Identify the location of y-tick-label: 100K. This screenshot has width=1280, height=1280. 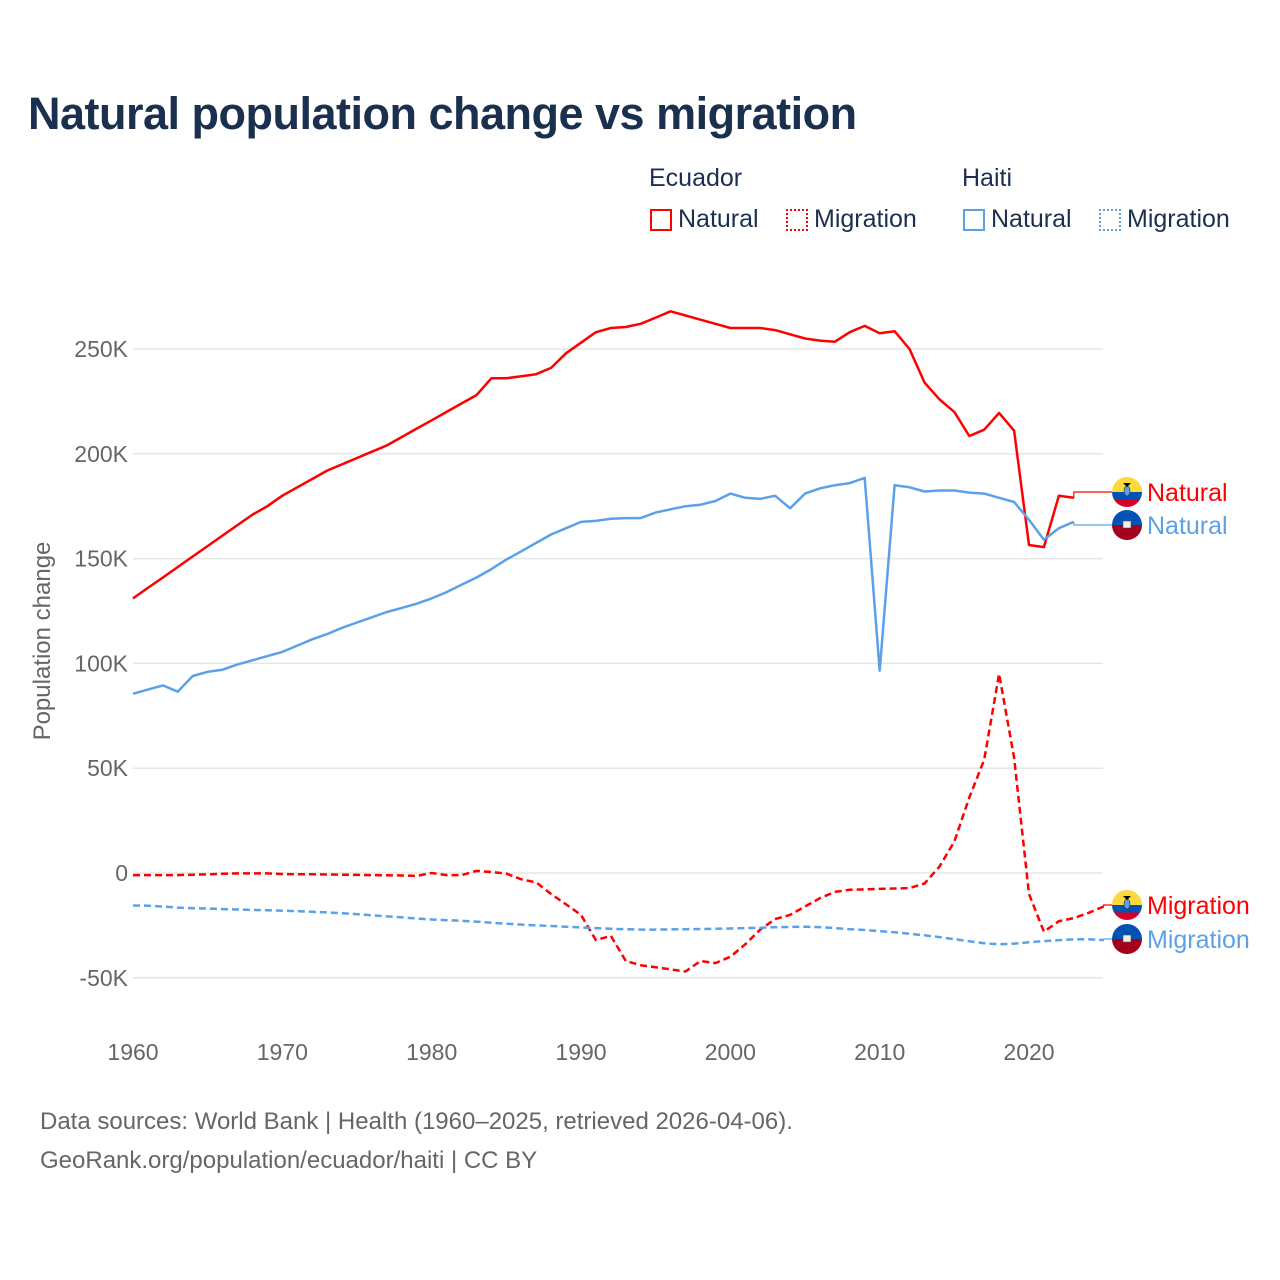
(101, 663).